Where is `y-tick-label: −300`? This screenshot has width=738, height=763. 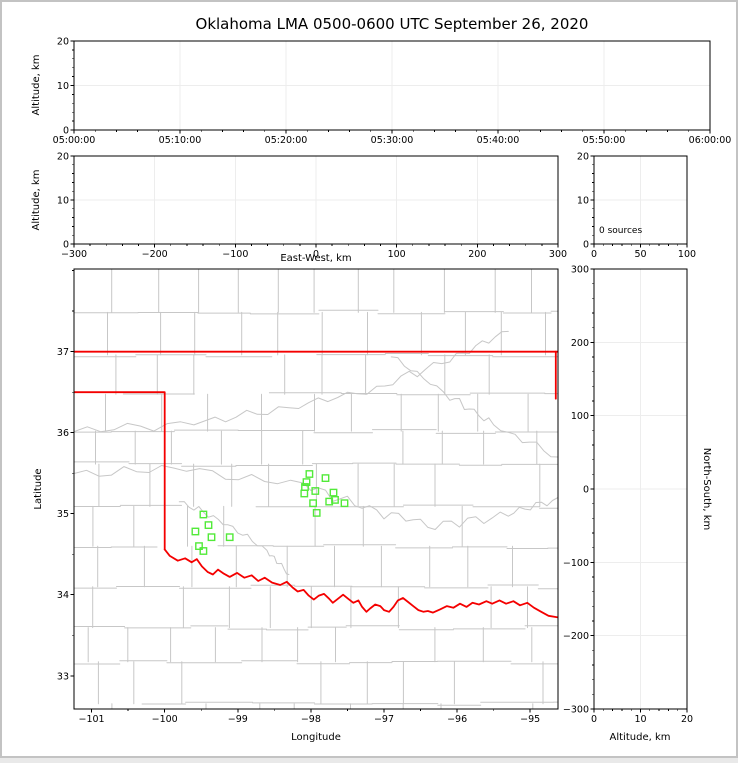 y-tick-label: −300 is located at coordinates (576, 710).